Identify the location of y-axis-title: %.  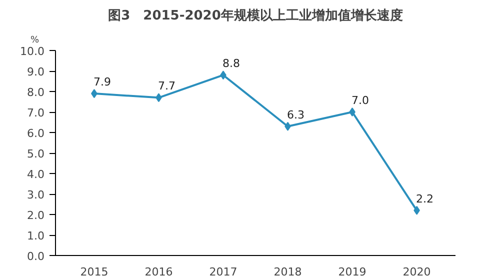
(35, 41).